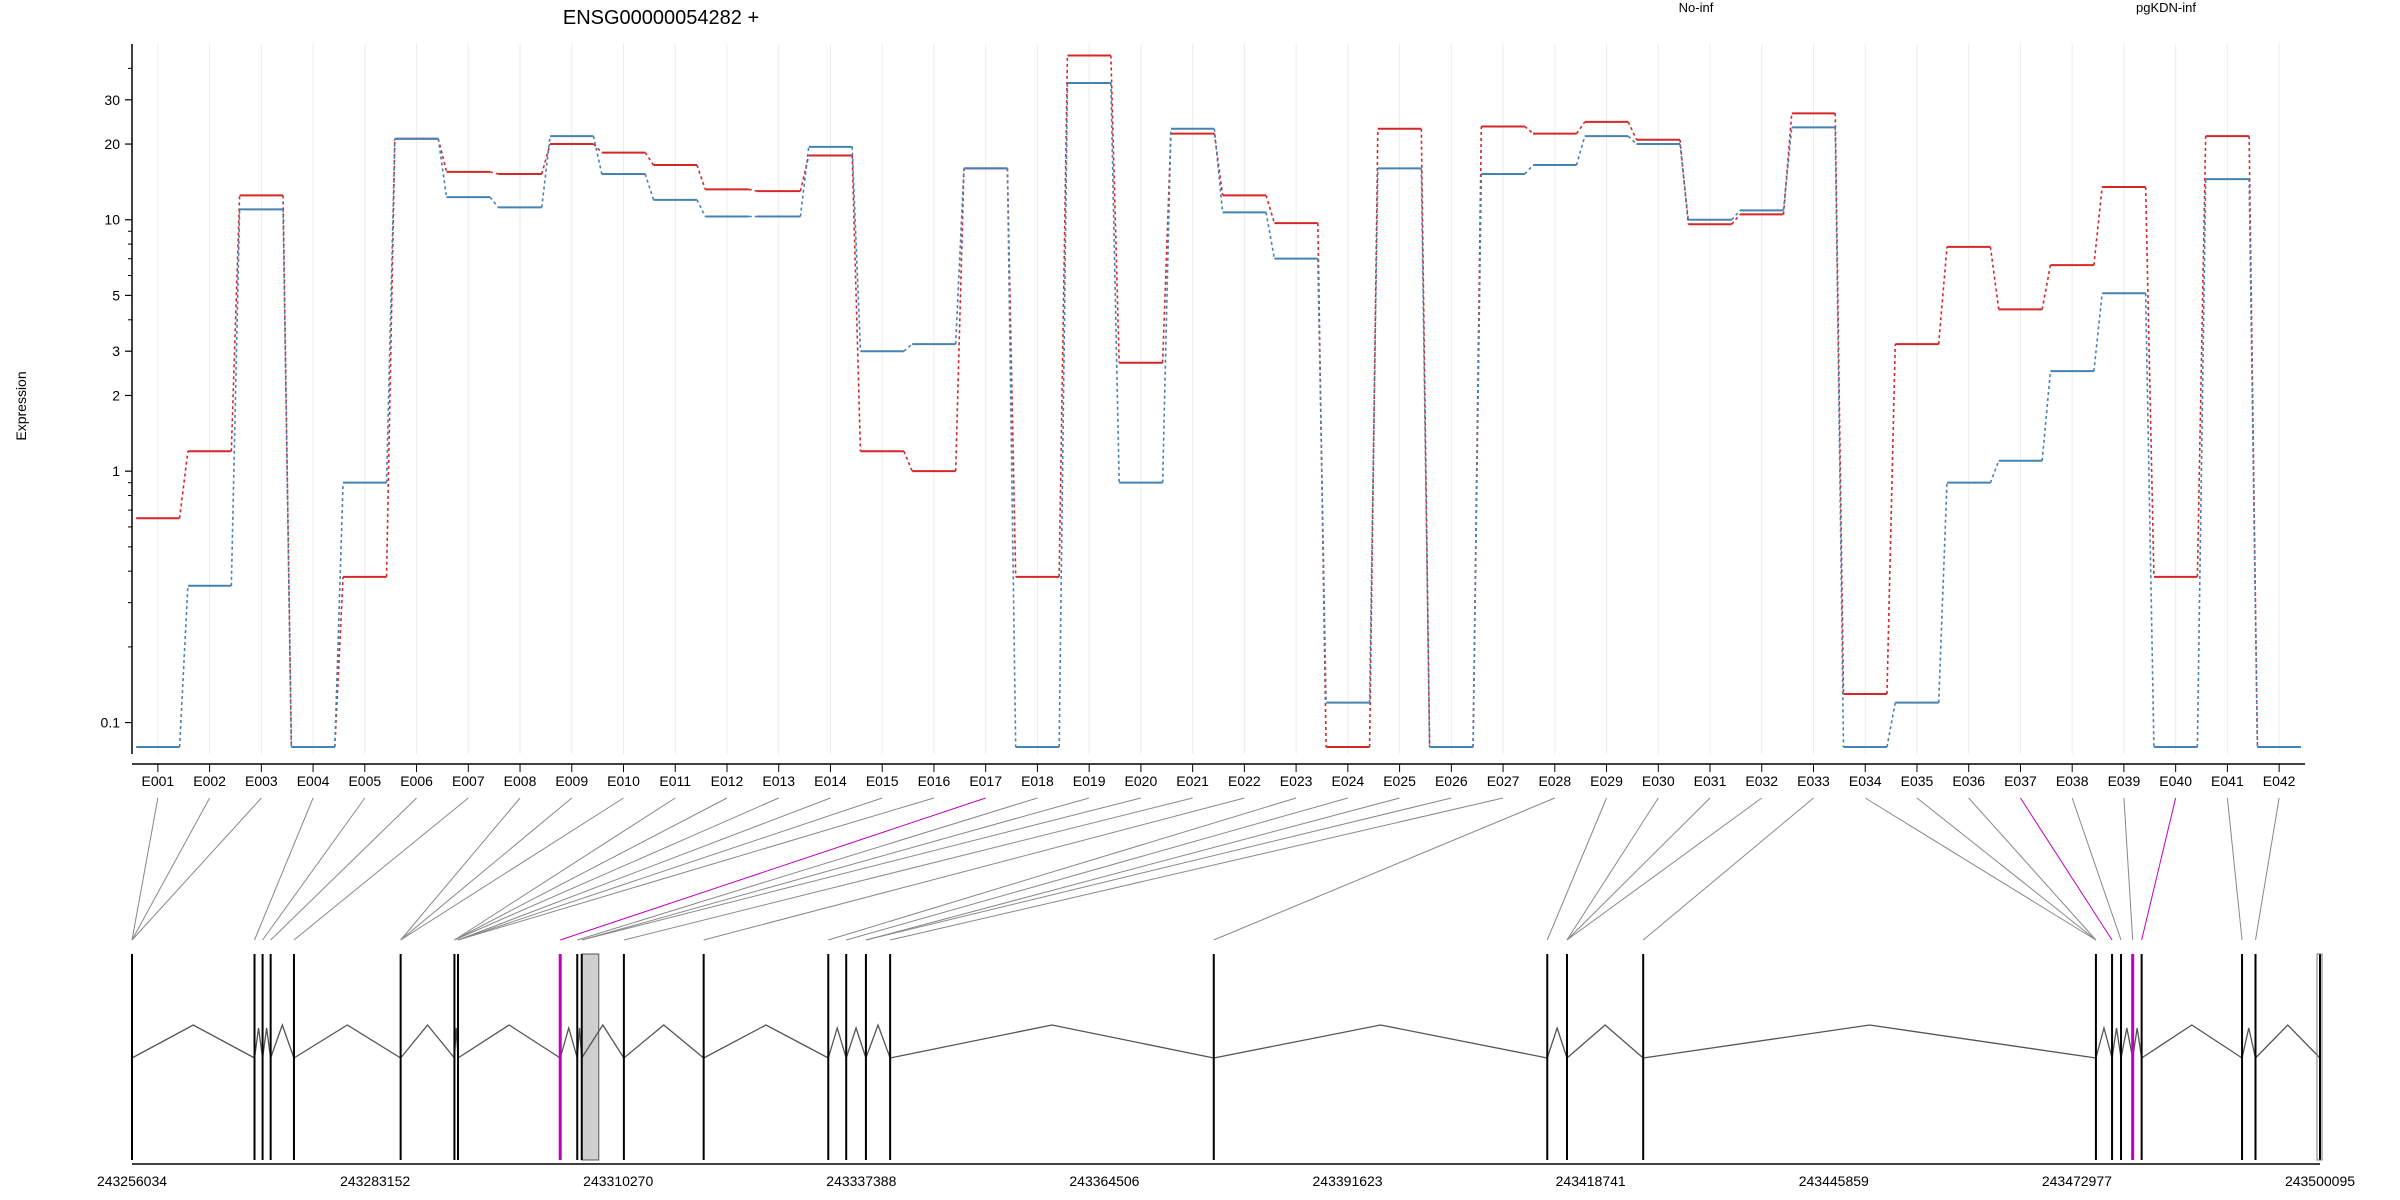 The height and width of the screenshot is (1200, 2400). What do you see at coordinates (2124, 781) in the screenshot?
I see `x-tick-label: E039` at bounding box center [2124, 781].